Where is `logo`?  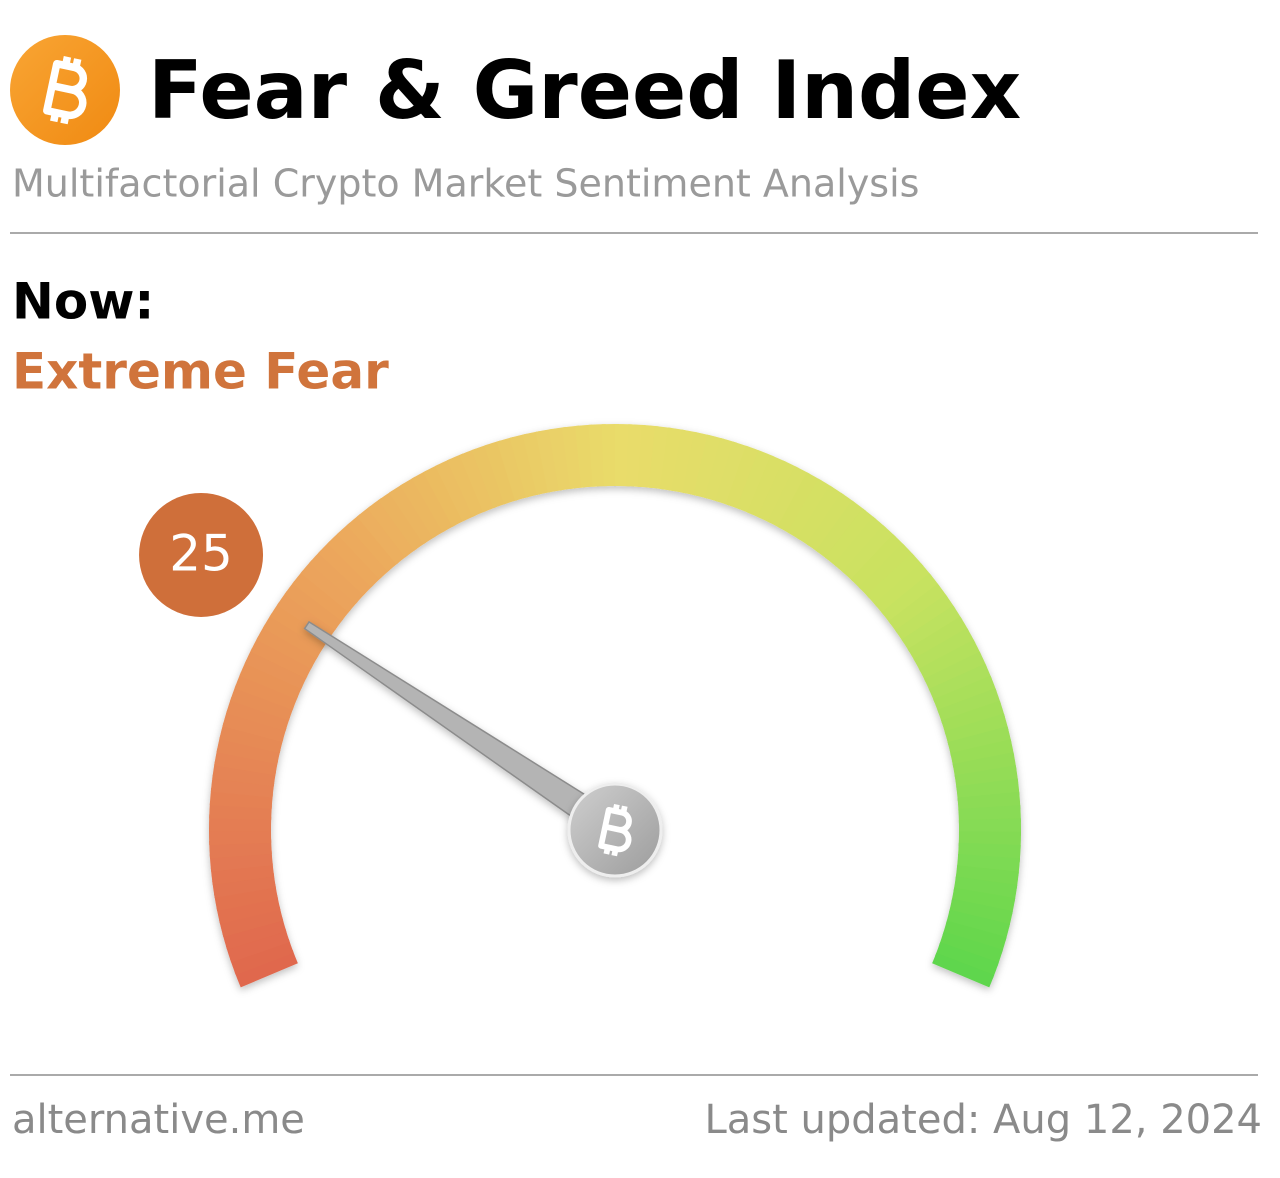 logo is located at coordinates (65, 90).